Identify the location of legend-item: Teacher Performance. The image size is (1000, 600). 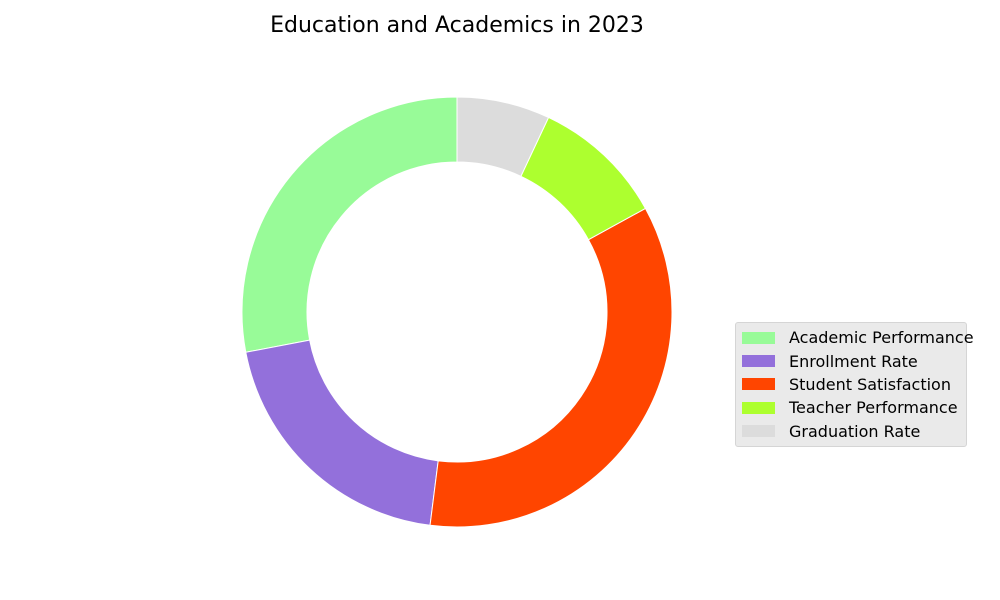
(851, 407).